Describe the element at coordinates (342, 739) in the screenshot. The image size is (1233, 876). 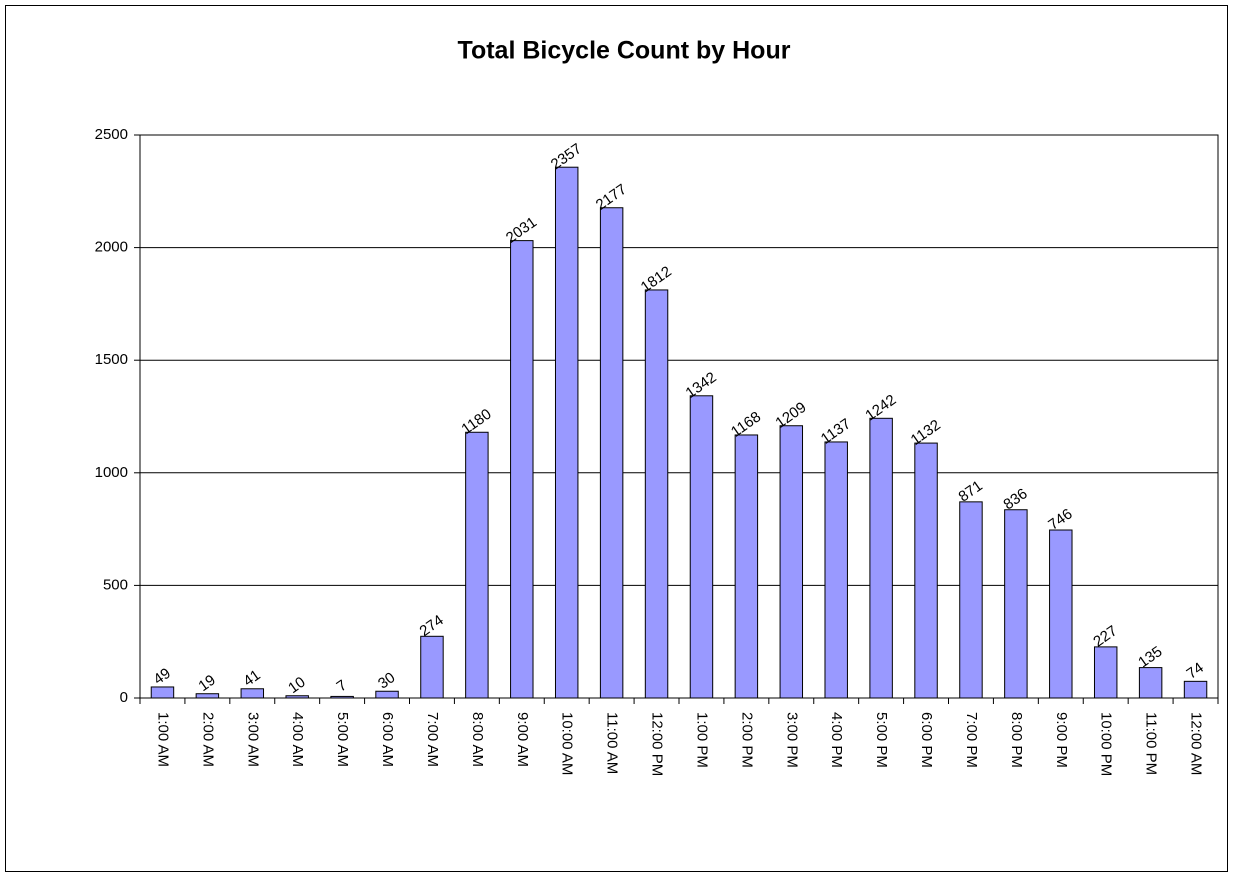
I see `x-tick-label: 5:00 AM` at that location.